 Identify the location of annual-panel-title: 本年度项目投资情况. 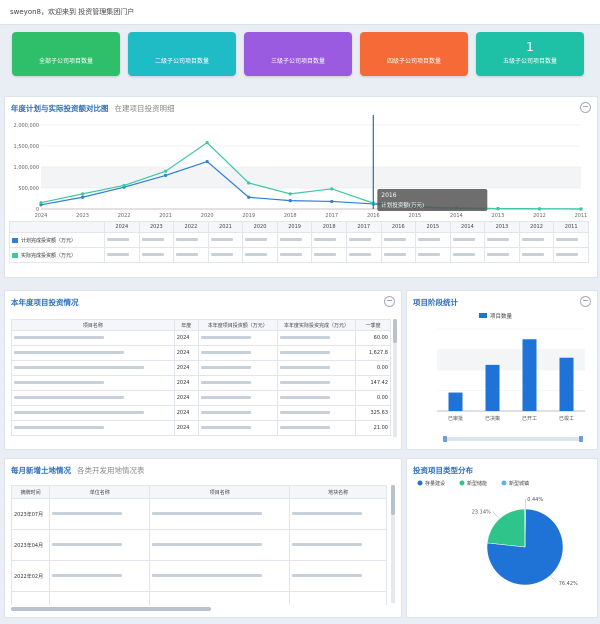
(45, 302).